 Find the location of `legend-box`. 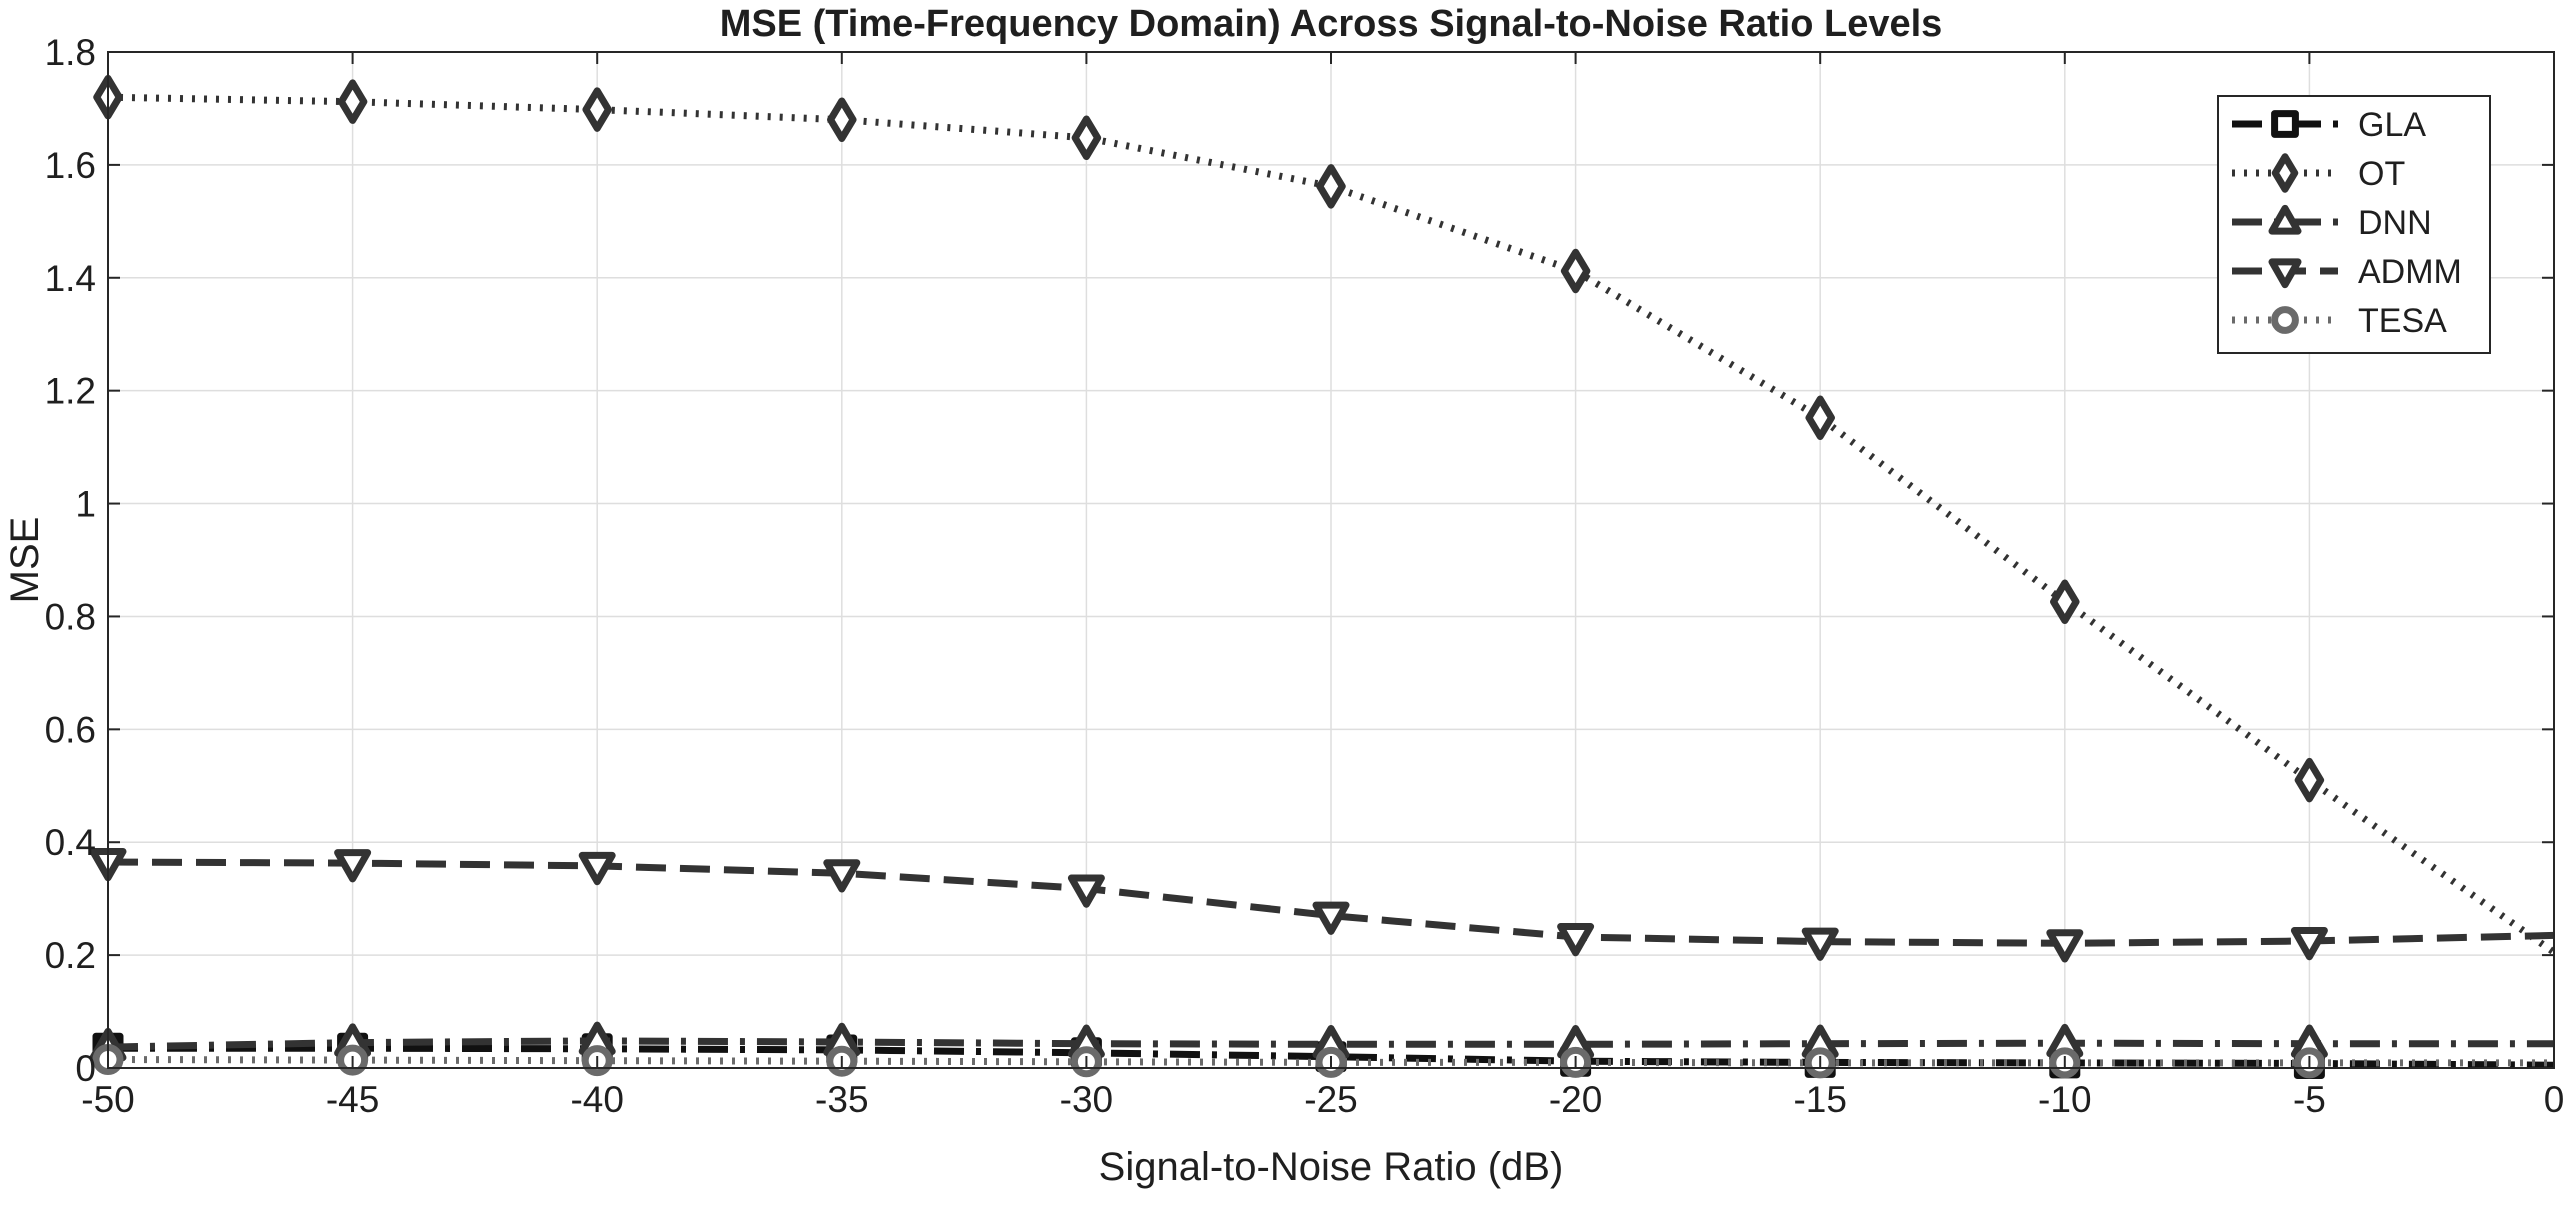

legend-box is located at coordinates (2354, 224).